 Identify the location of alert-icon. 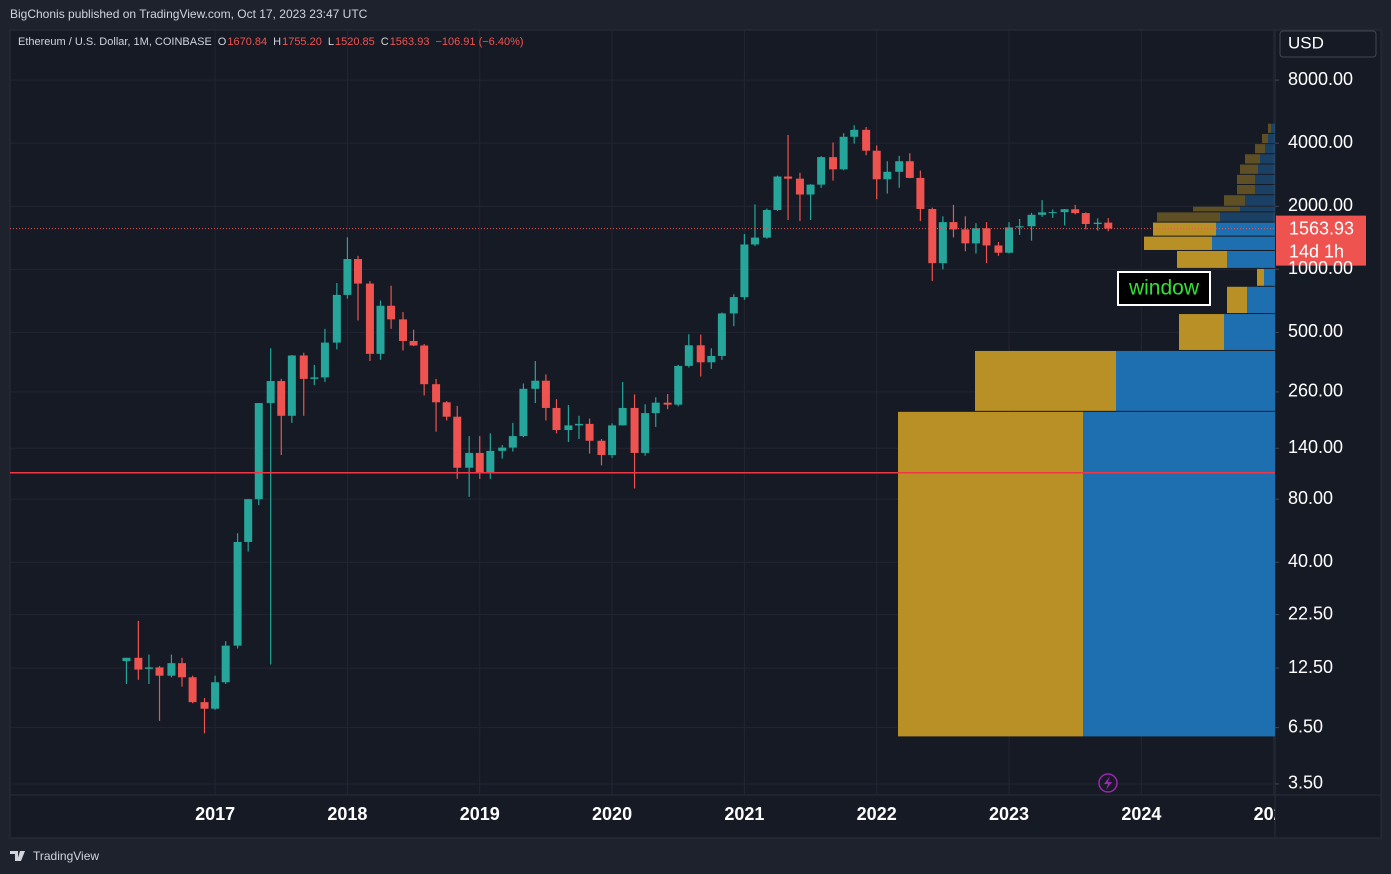
(1108, 783).